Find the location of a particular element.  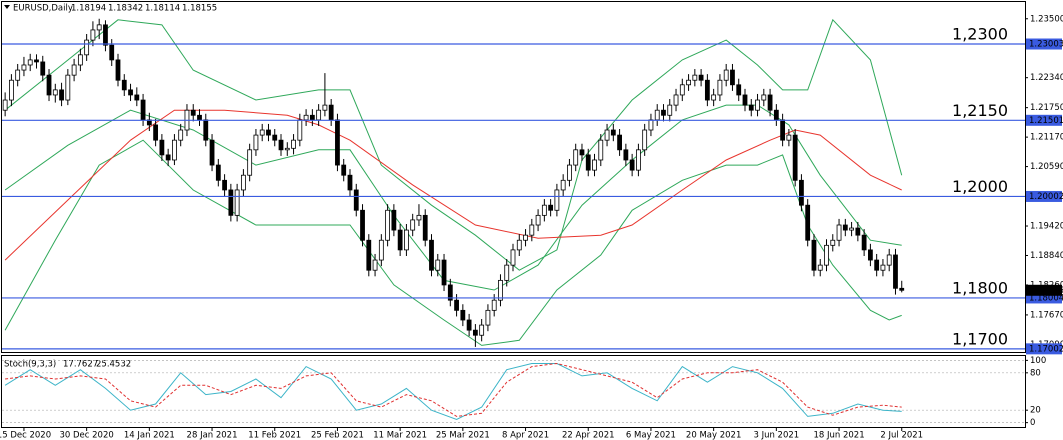

x-tick-label: 22 Apr 2021 is located at coordinates (588, 435).